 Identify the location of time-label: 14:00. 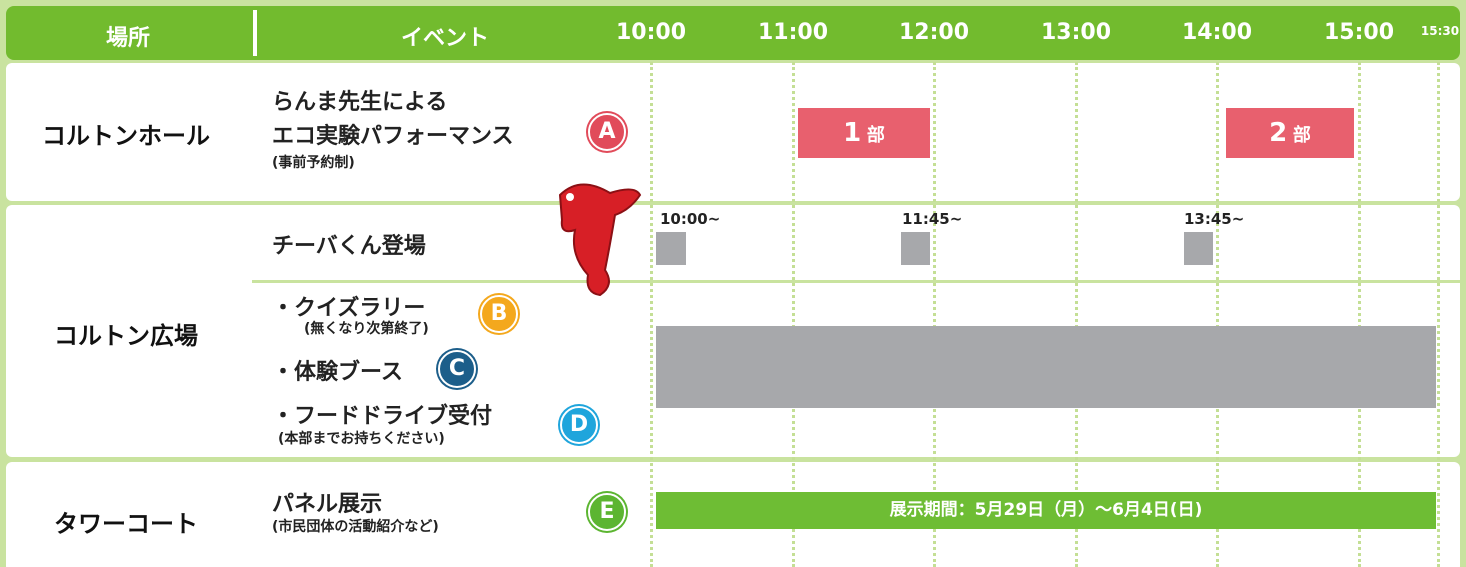
(1217, 32).